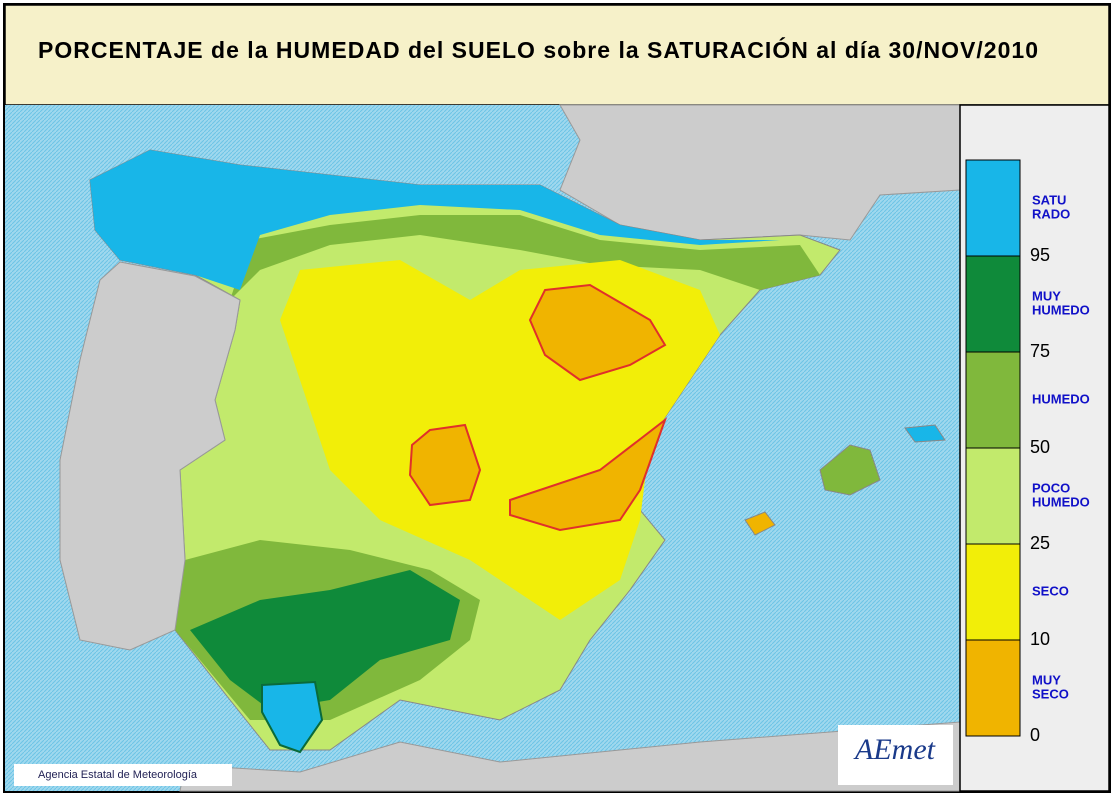  I want to click on zone-very-dry-center, so click(445, 465).